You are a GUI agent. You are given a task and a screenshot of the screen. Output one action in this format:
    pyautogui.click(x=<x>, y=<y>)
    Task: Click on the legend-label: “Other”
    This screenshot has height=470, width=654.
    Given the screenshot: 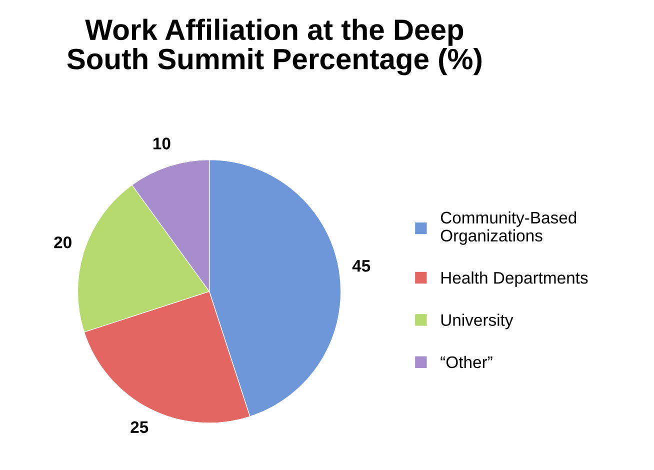 What is the action you would take?
    pyautogui.click(x=466, y=362)
    